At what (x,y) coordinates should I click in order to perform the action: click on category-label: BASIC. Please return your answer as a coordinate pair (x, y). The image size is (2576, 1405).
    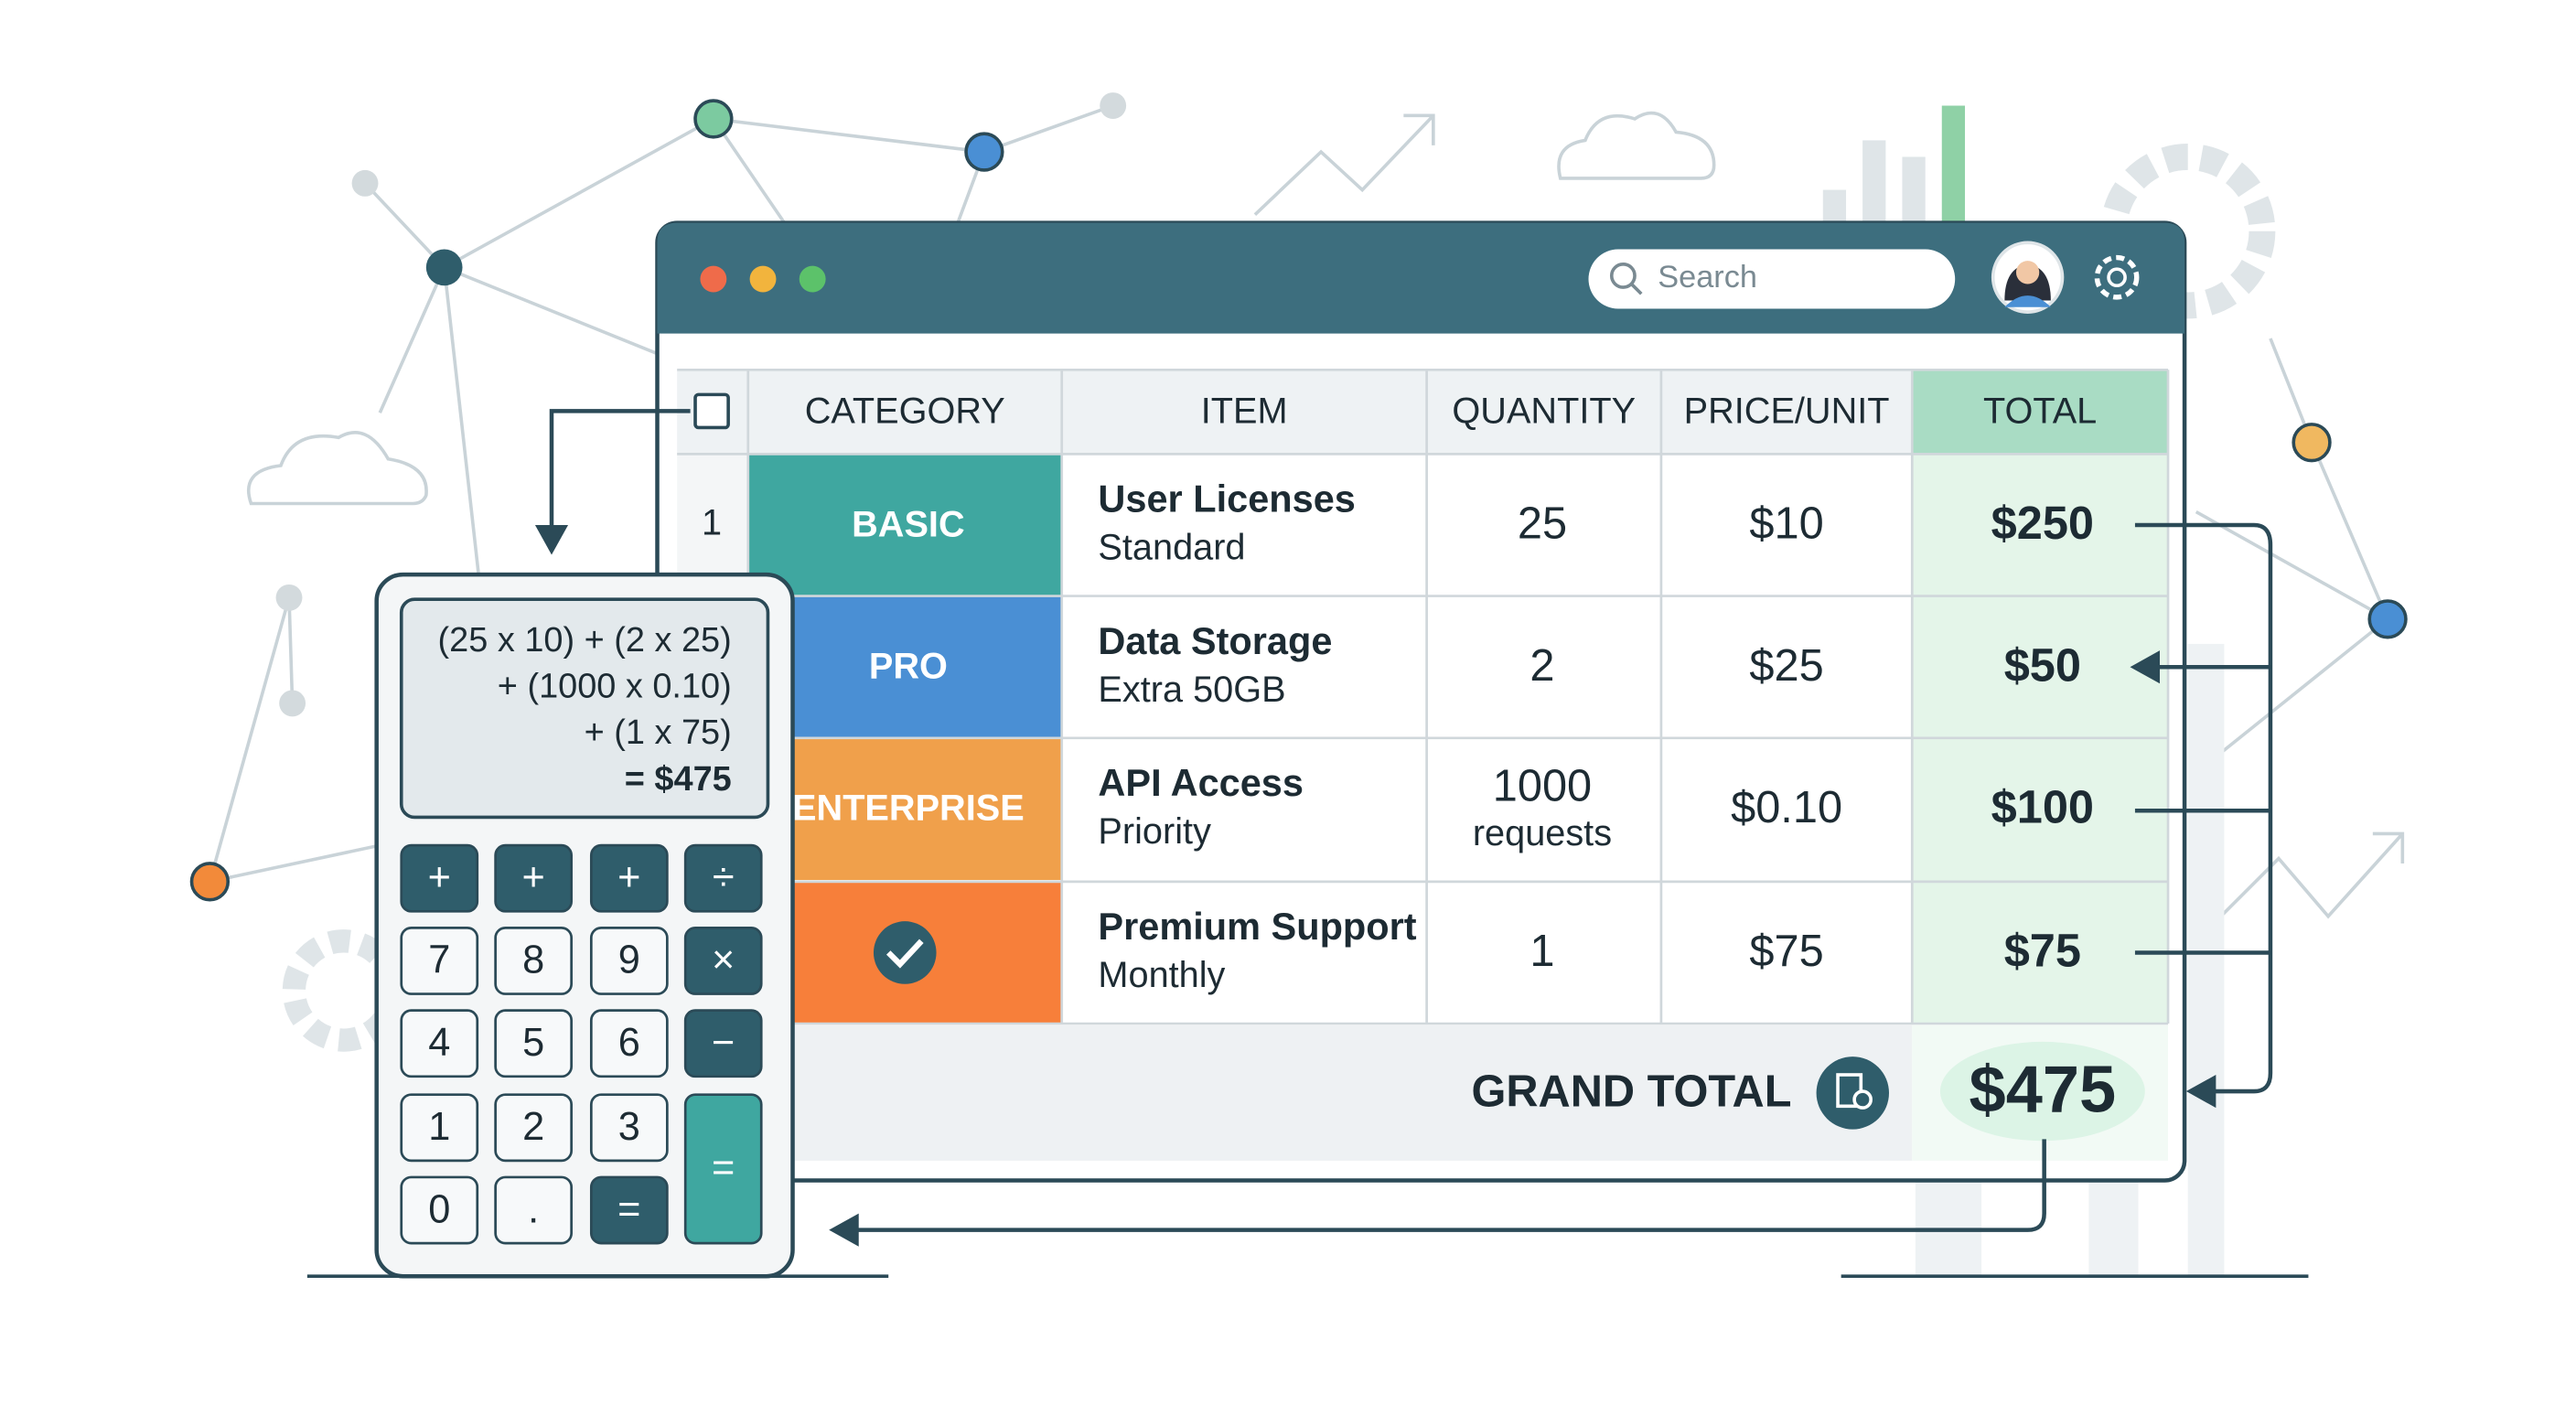
    Looking at the image, I should click on (908, 524).